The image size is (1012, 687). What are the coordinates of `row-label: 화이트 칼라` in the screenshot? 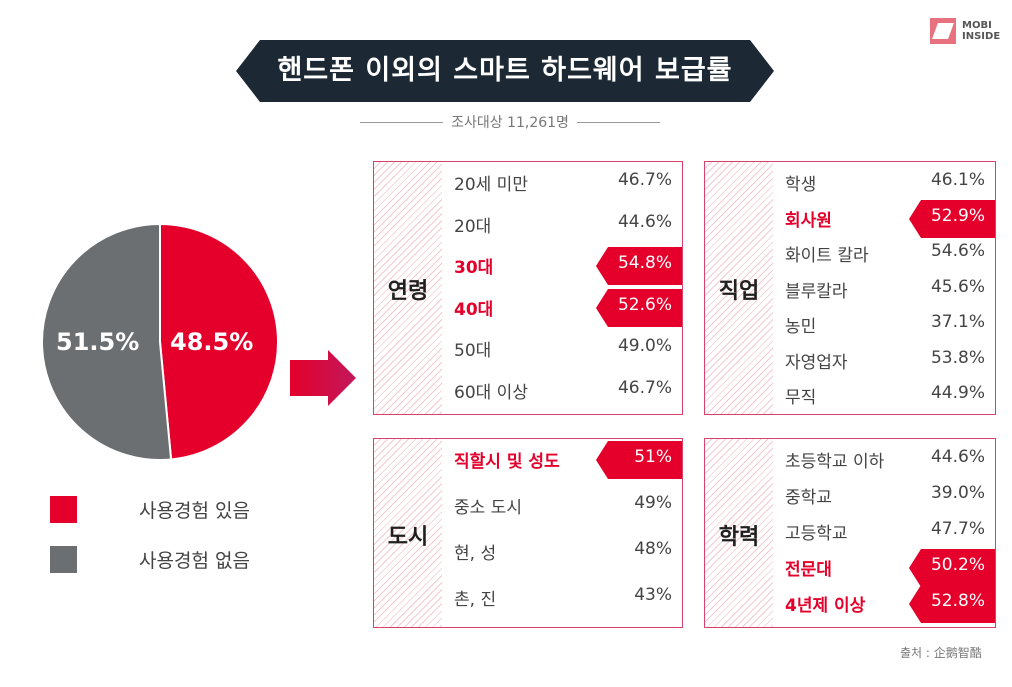 It's located at (827, 256).